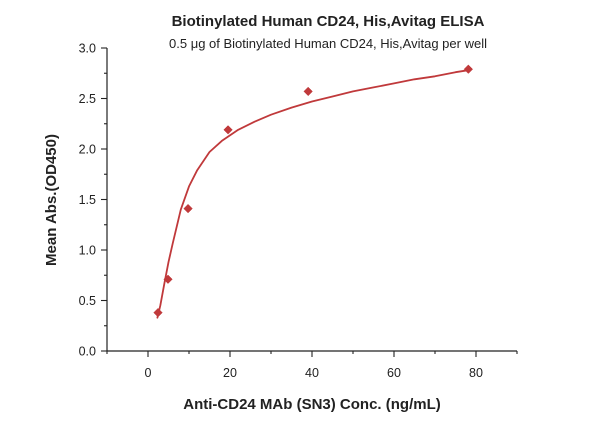 Image resolution: width=600 pixels, height=421 pixels. What do you see at coordinates (87, 352) in the screenshot?
I see `y-tick-label: 0.0` at bounding box center [87, 352].